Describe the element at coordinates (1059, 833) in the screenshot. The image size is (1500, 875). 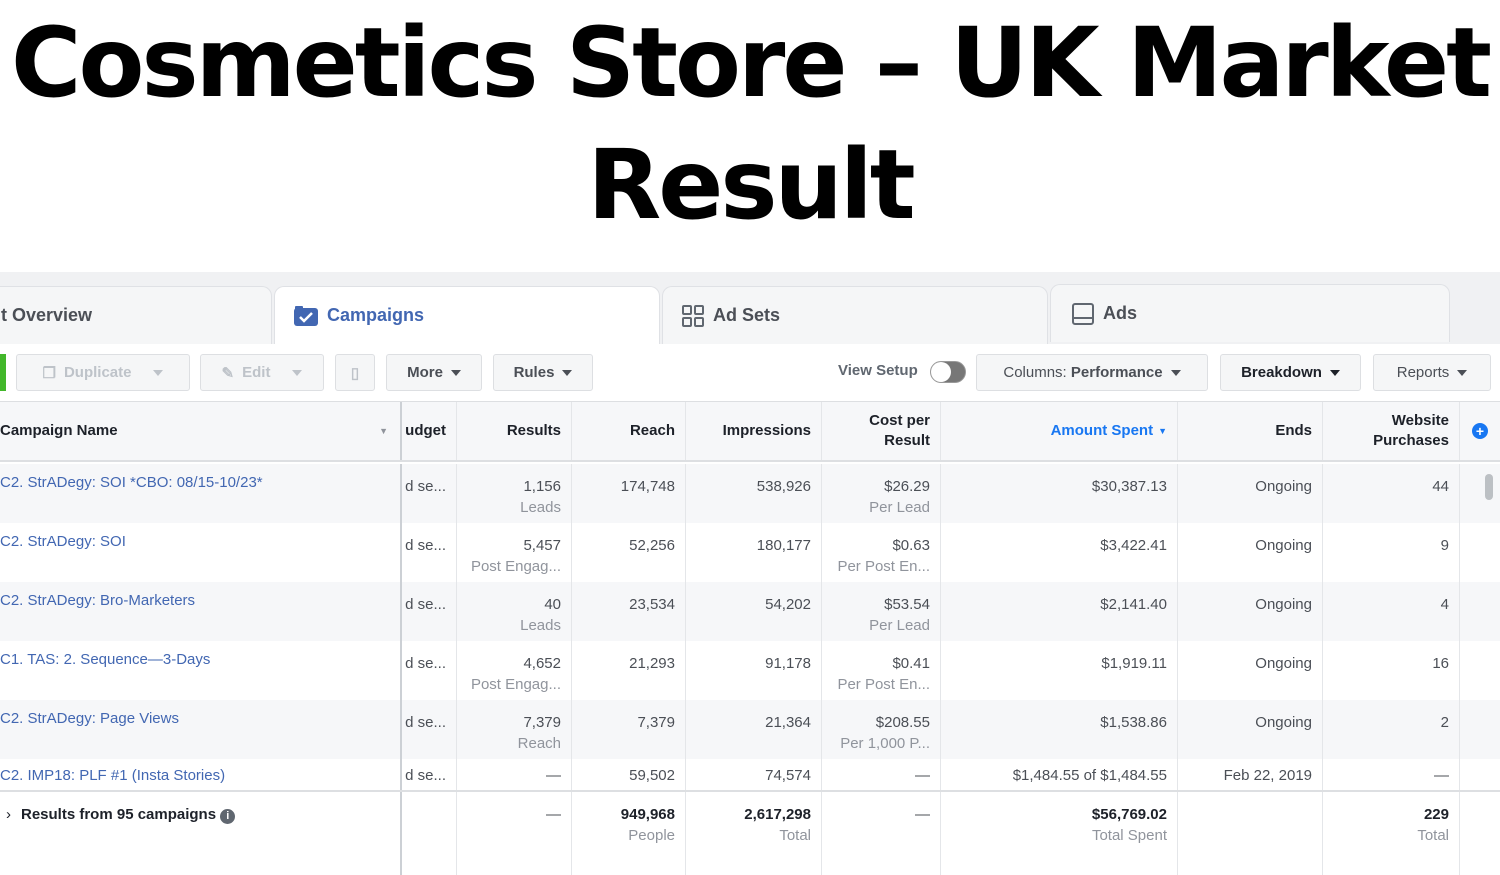
I see `summary-amount: $56,769.02 Total Spent` at that location.